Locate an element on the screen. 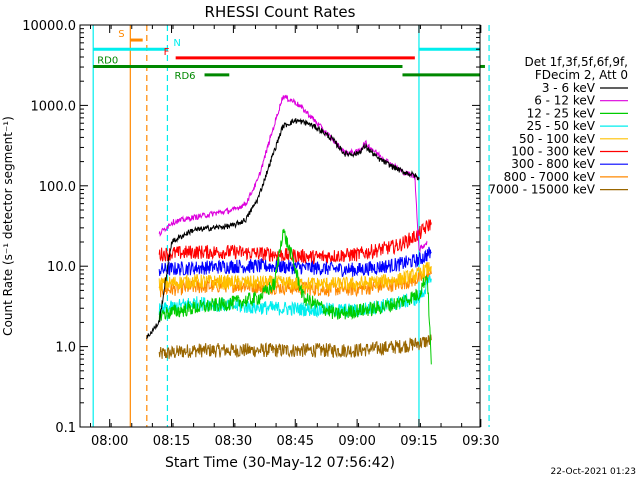 The width and height of the screenshot is (640, 480). chart-title: RHESSI Count Rates is located at coordinates (280, 12).